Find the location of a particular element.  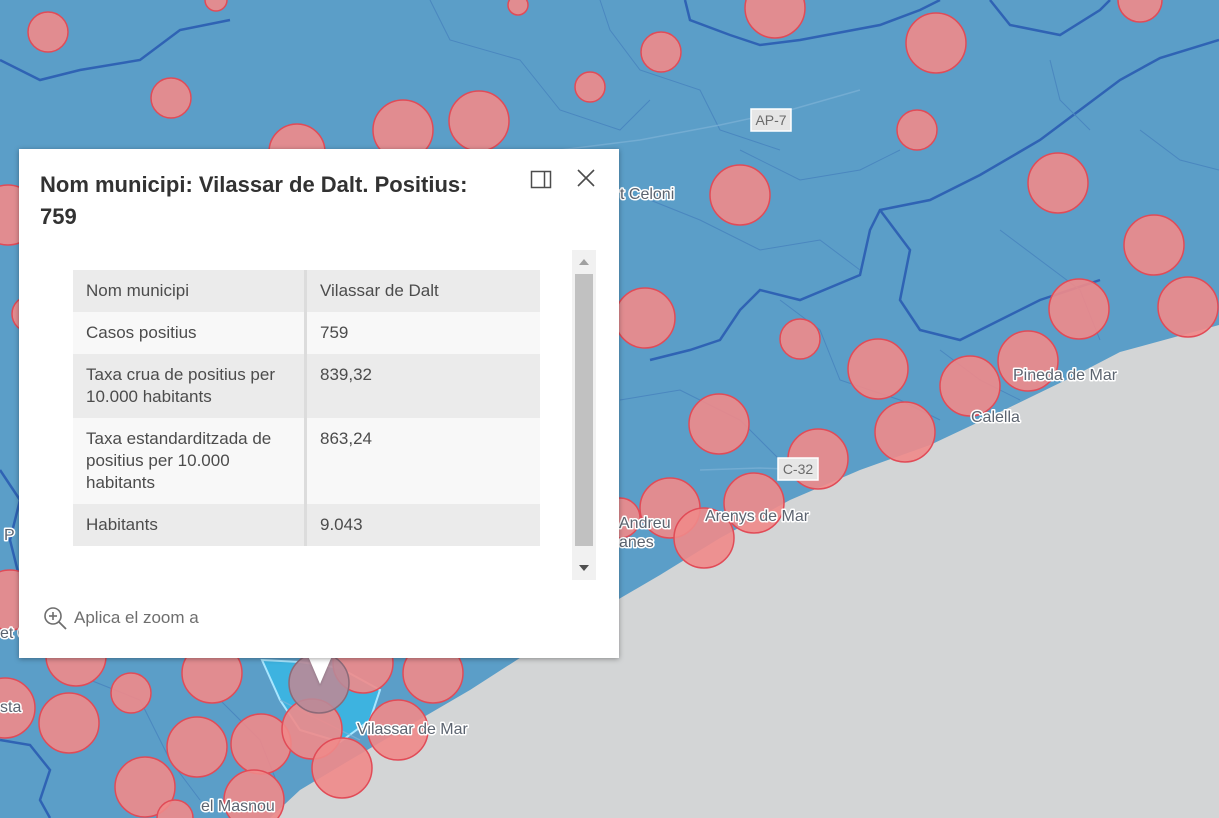

close-button is located at coordinates (586, 178).